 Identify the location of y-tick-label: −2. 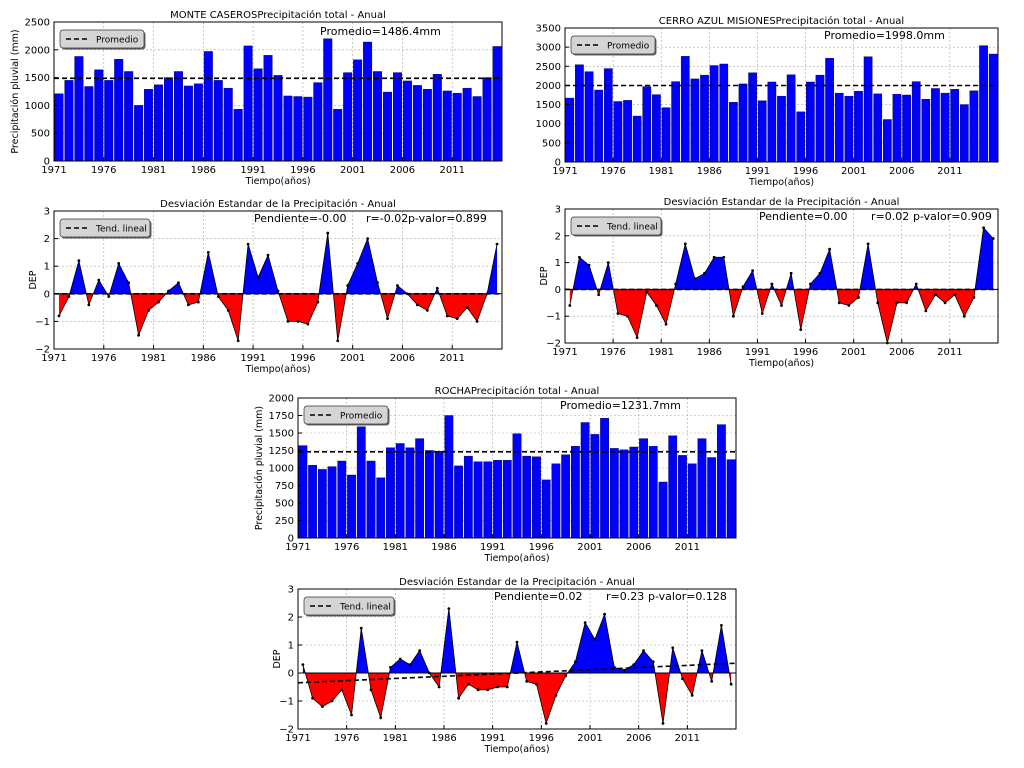
(286, 730).